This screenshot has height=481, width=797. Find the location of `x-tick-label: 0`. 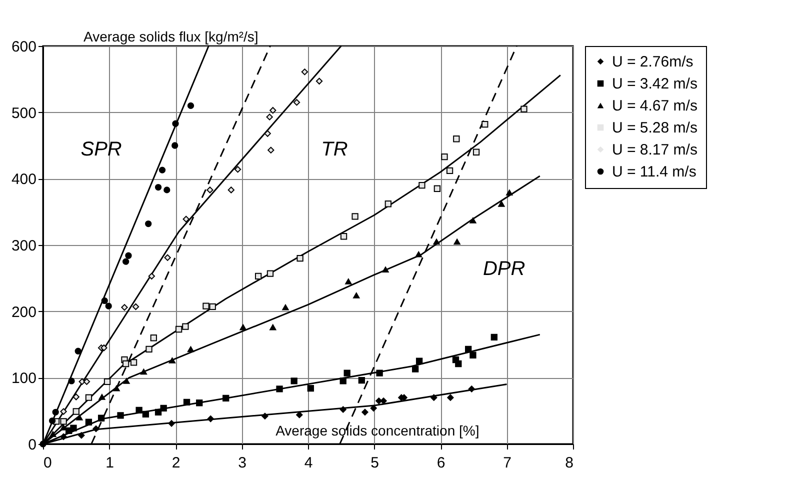

x-tick-label: 0 is located at coordinates (48, 463).